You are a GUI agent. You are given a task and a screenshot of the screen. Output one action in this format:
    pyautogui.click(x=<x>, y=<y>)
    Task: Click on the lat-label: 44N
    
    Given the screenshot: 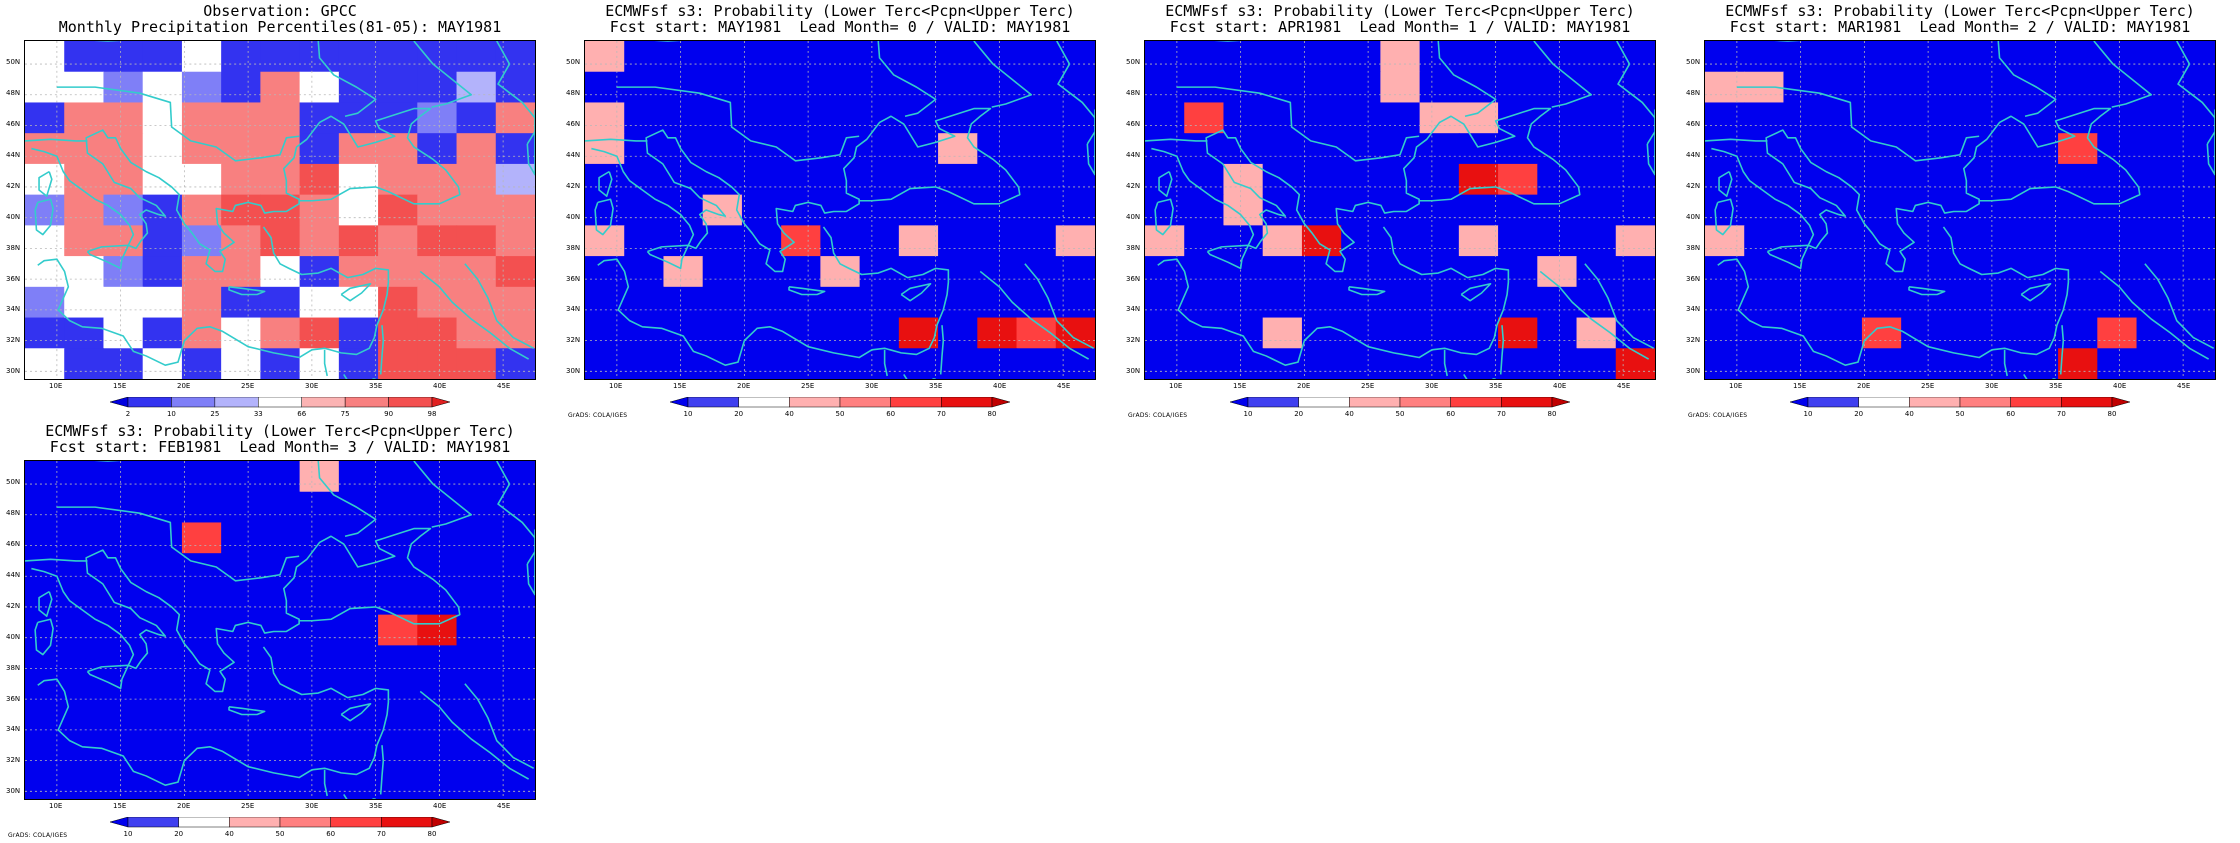 What is the action you would take?
    pyautogui.click(x=13, y=574)
    